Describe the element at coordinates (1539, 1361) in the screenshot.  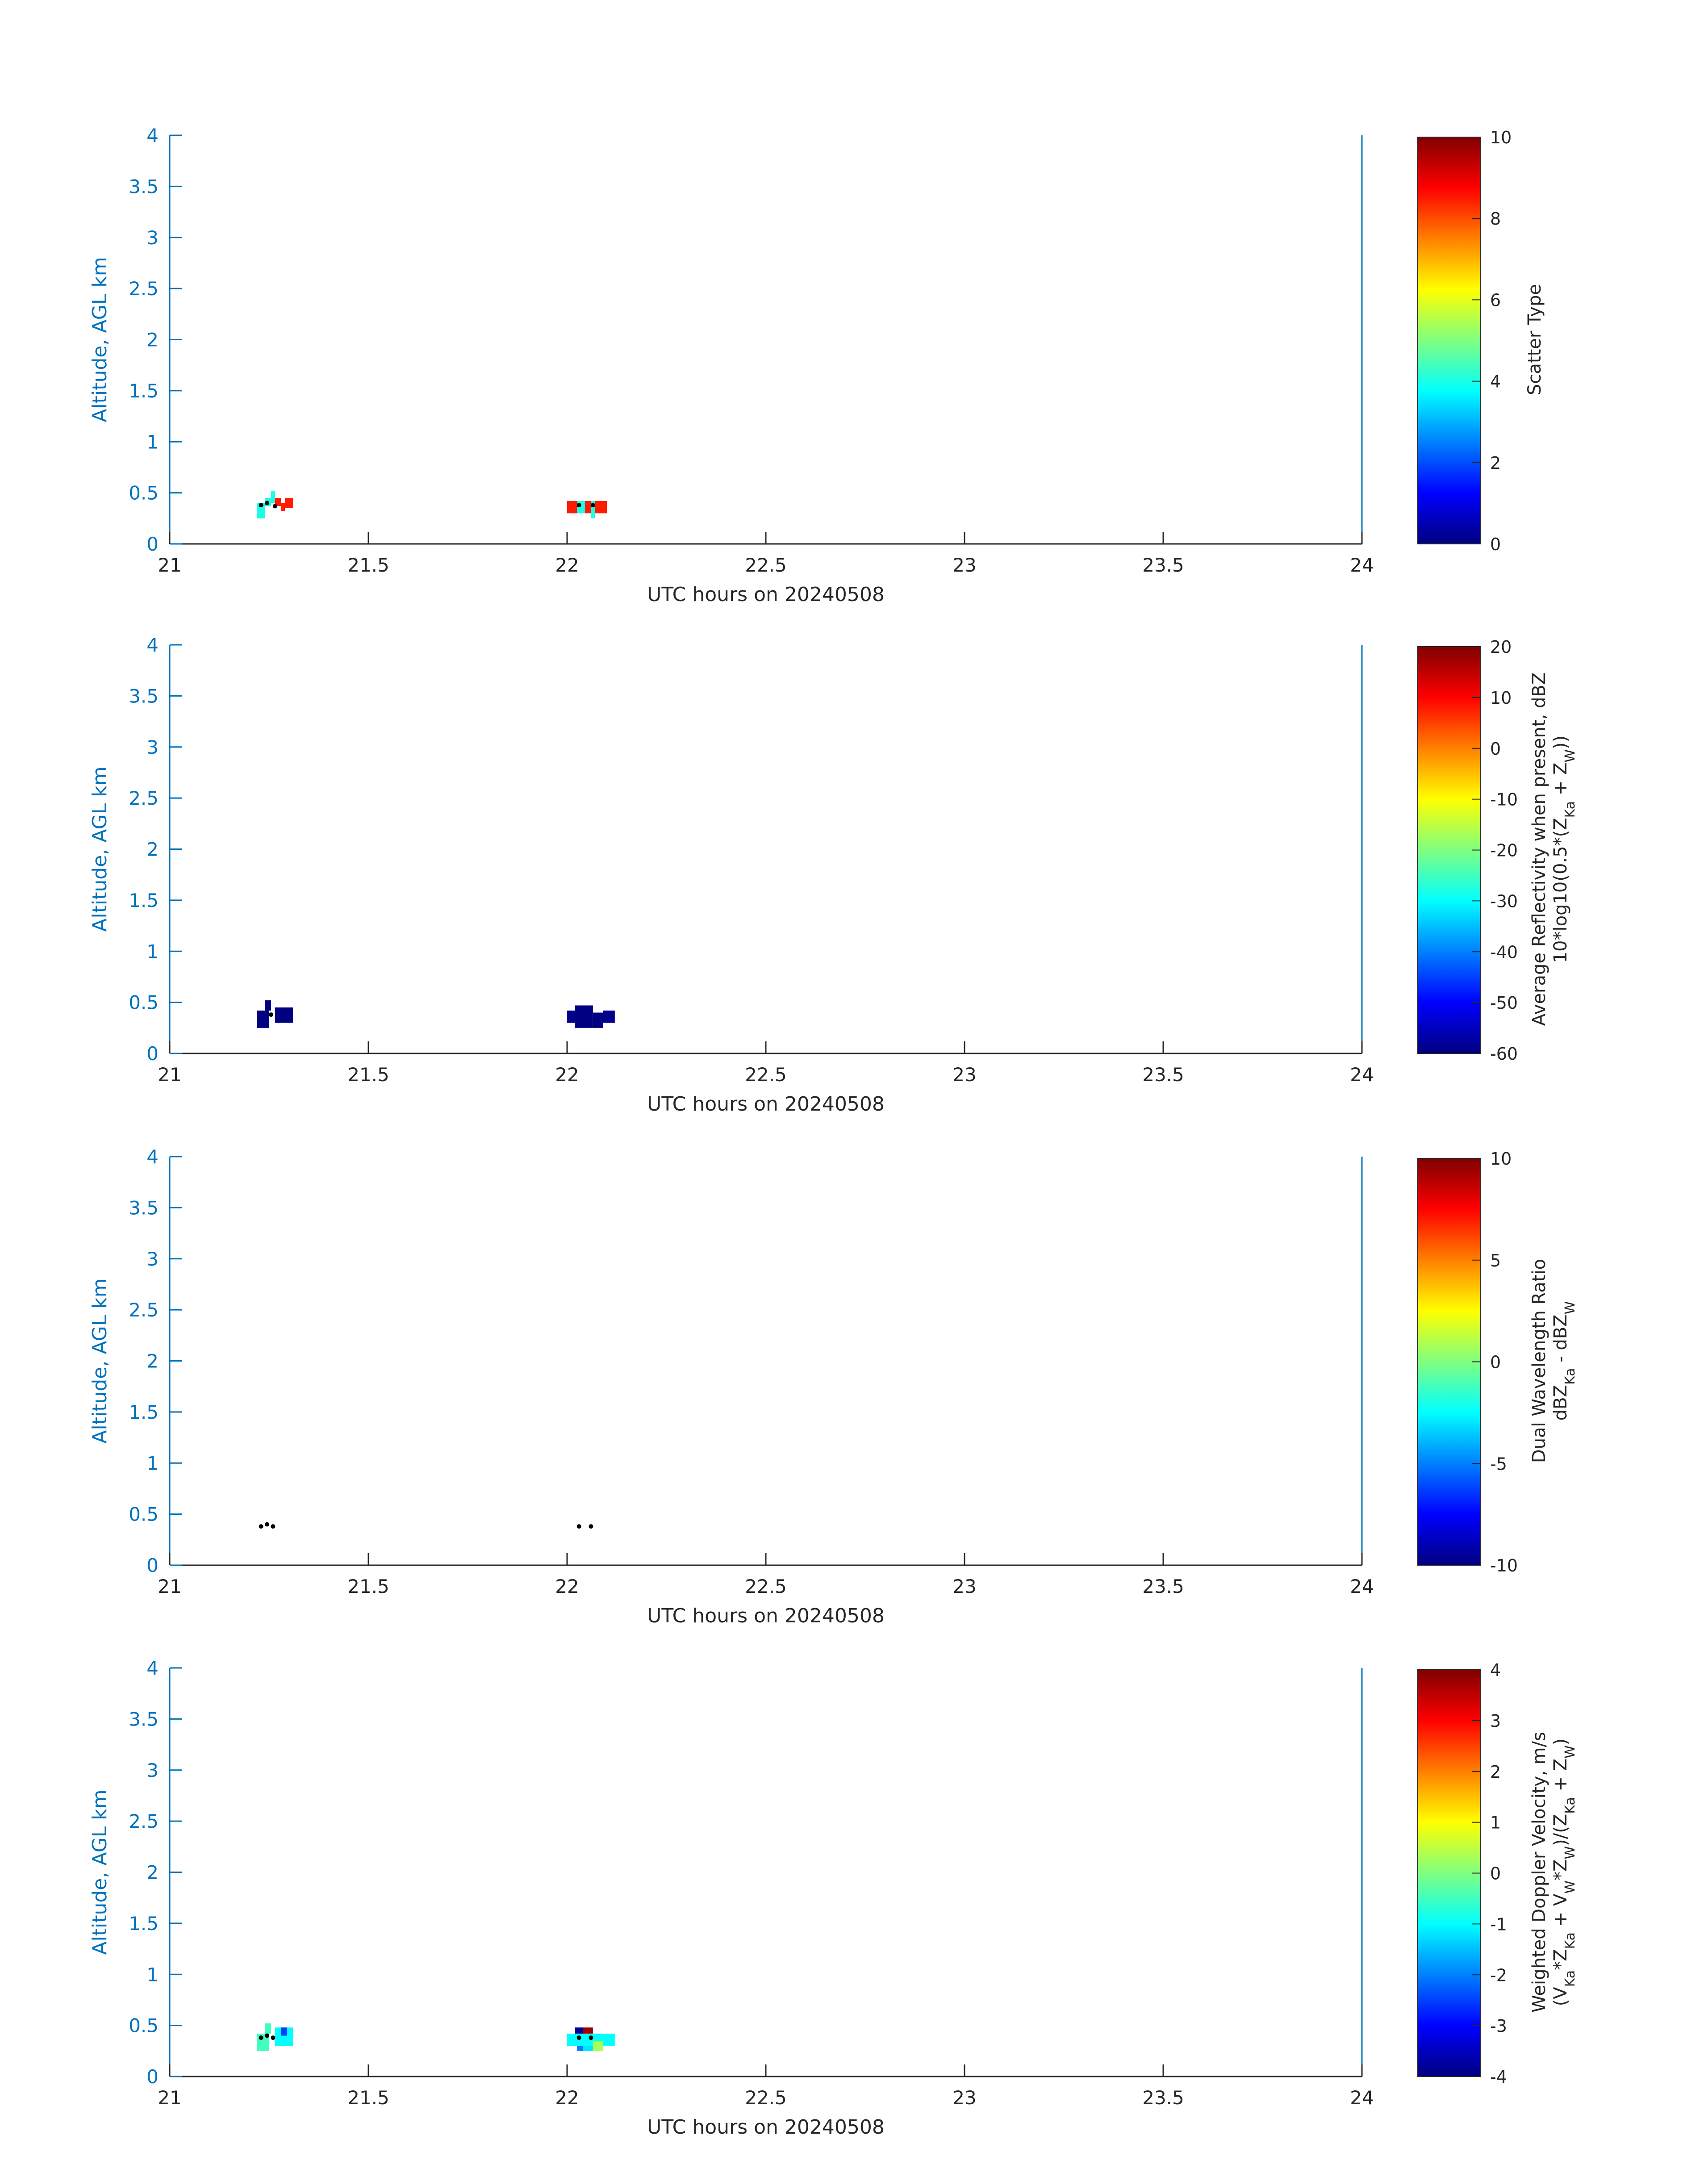
I see `colorbar-label: Dual Wavelength Ratio` at that location.